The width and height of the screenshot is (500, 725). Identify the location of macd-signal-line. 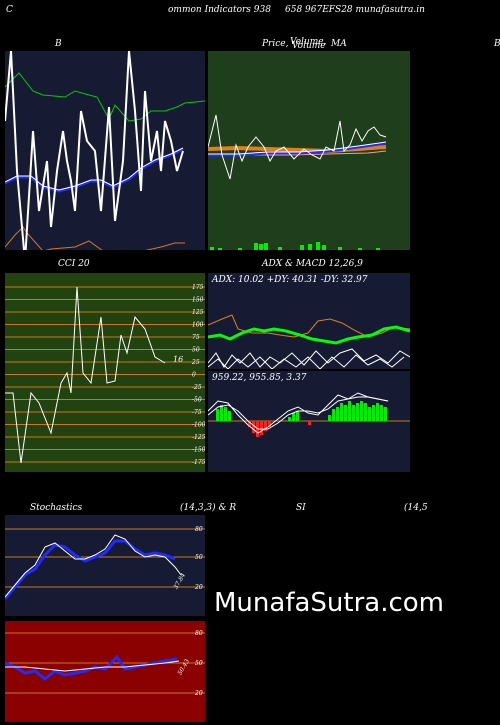
(298, 413).